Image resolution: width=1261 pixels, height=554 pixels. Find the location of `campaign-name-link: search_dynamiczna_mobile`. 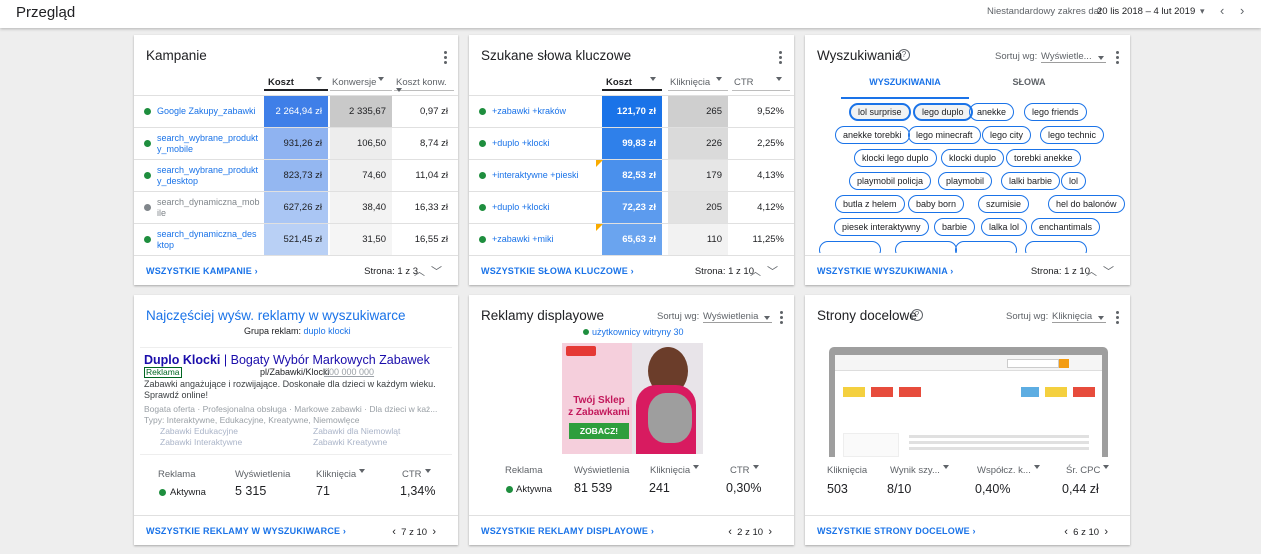

campaign-name-link: search_dynamiczna_mobile is located at coordinates (208, 207).